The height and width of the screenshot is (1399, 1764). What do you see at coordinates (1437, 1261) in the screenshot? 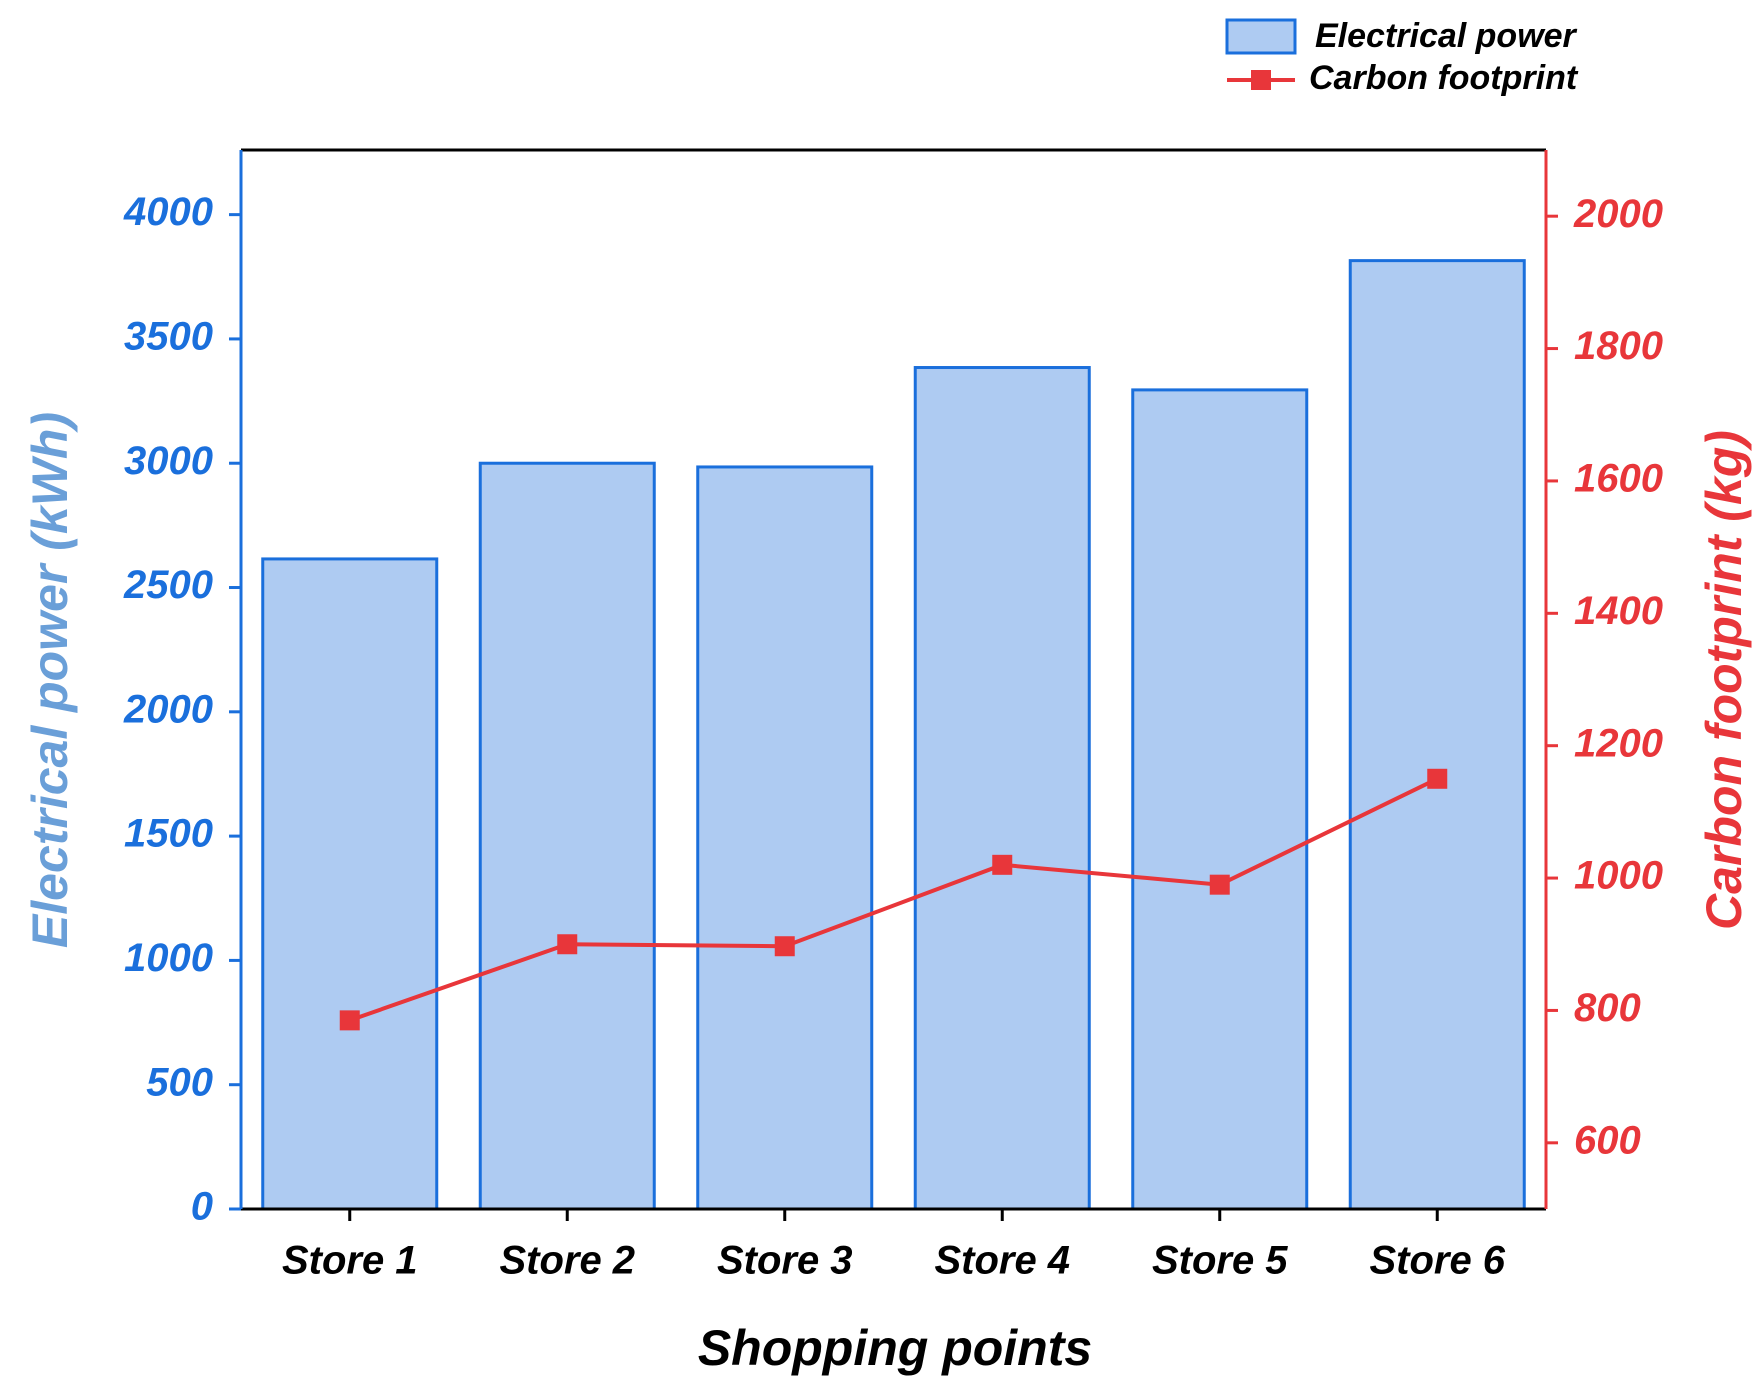
I see `x-tick-label: Store 6` at bounding box center [1437, 1261].